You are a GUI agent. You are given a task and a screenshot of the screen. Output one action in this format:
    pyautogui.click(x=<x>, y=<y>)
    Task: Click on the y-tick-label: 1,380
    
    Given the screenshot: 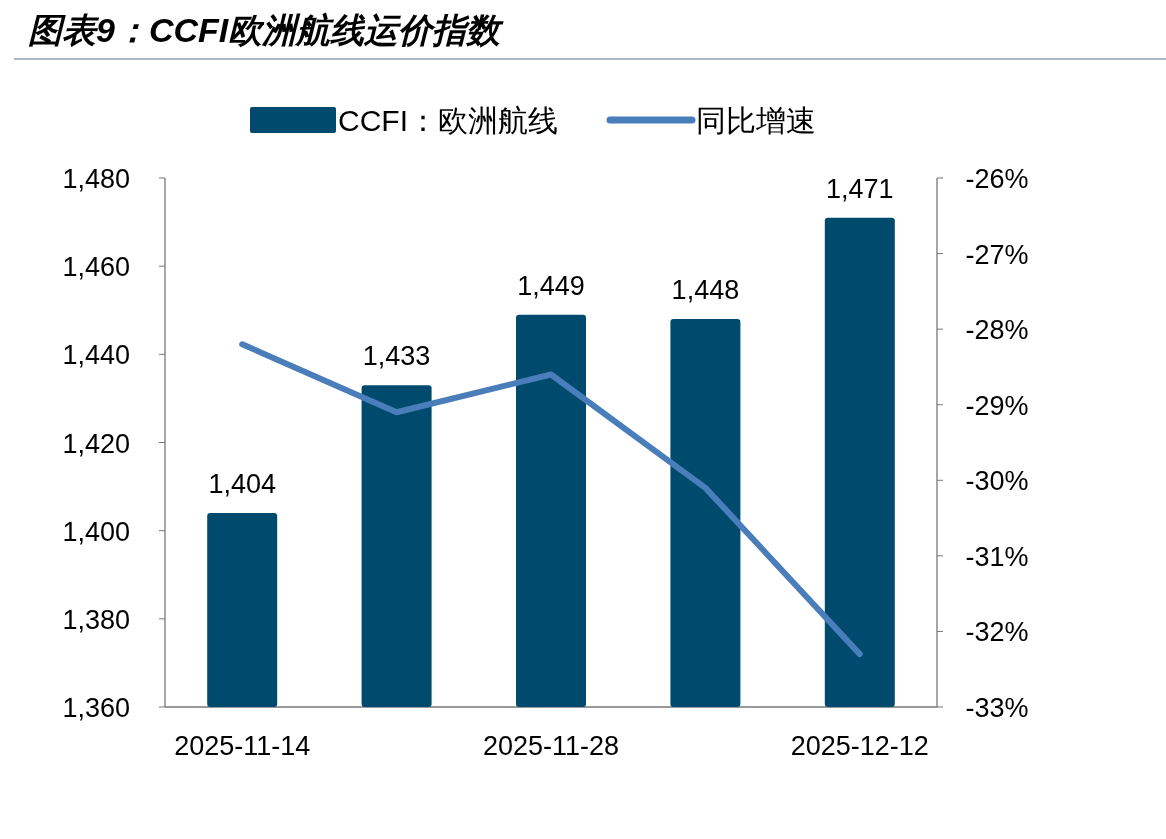 What is the action you would take?
    pyautogui.click(x=96, y=619)
    